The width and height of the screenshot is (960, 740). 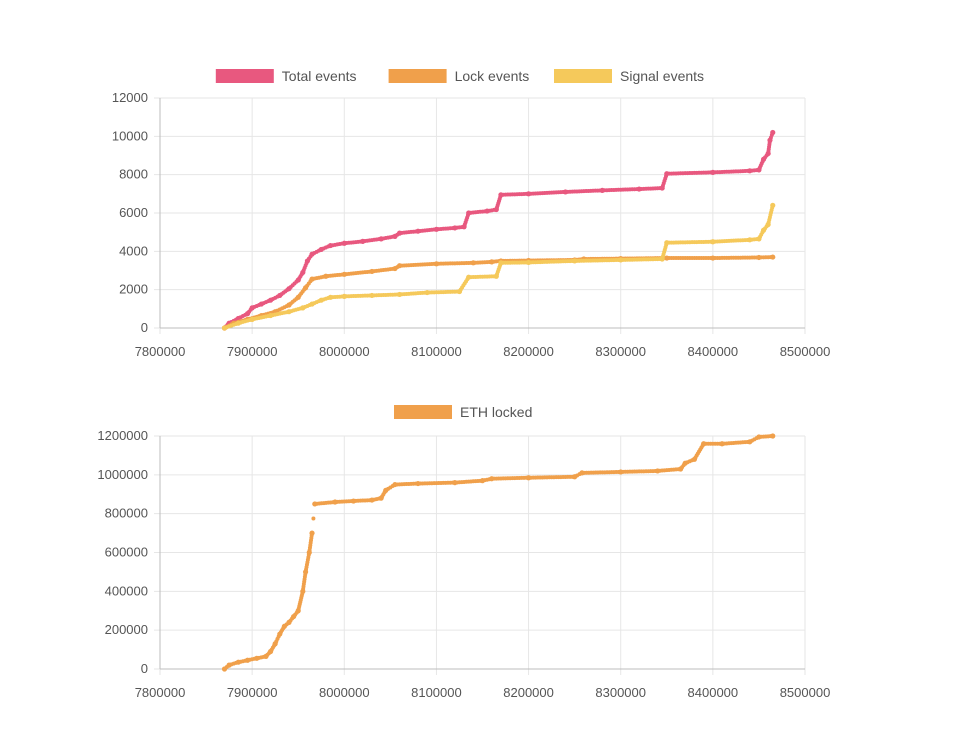 What do you see at coordinates (319, 76) in the screenshot?
I see `legend-label: Total events` at bounding box center [319, 76].